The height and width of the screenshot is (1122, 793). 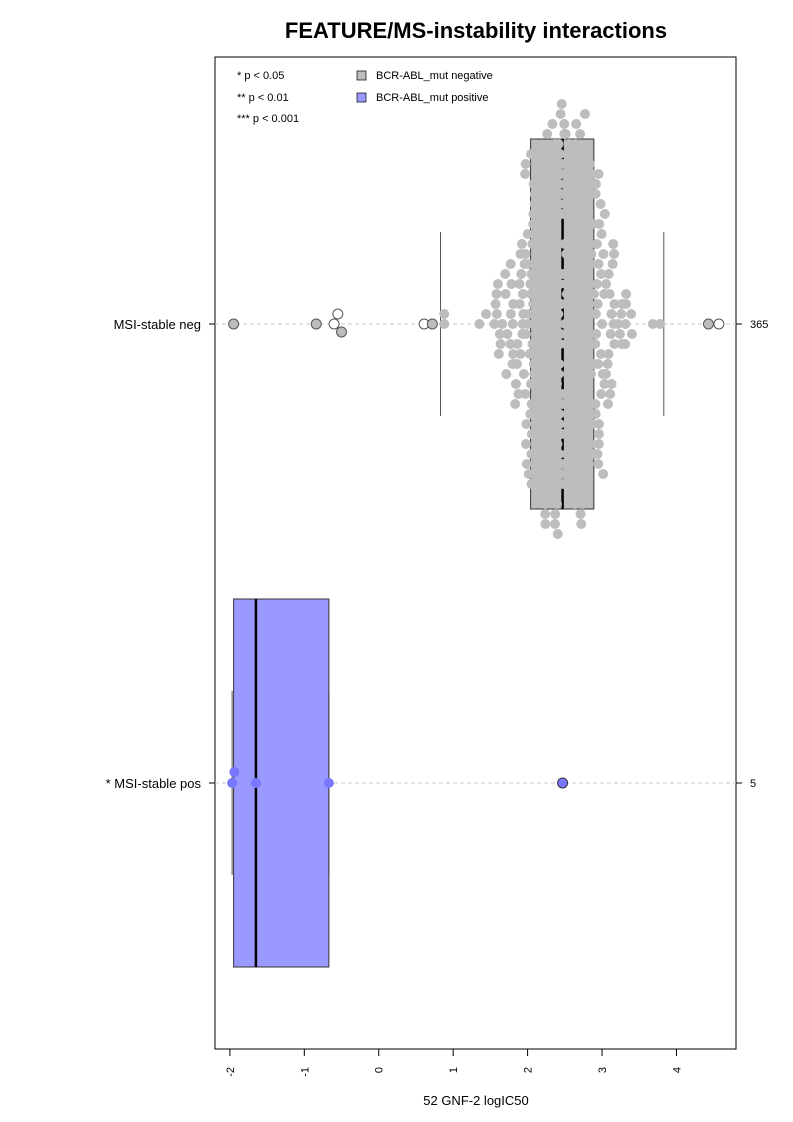 I want to click on group-label: * MSI-stable pos, so click(x=154, y=783).